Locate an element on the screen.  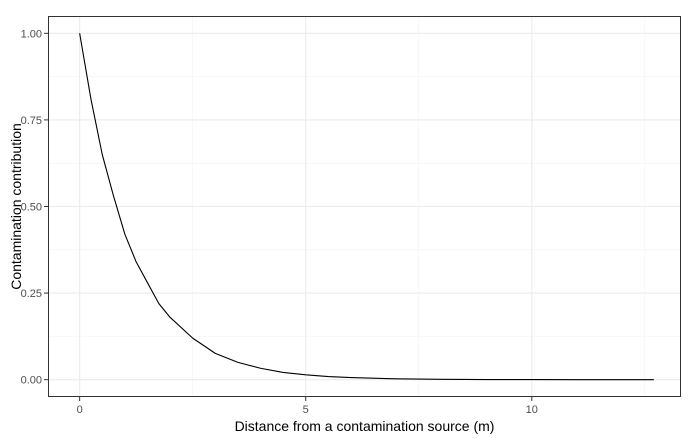
y-tick-label: 0.75 is located at coordinates (31, 121).